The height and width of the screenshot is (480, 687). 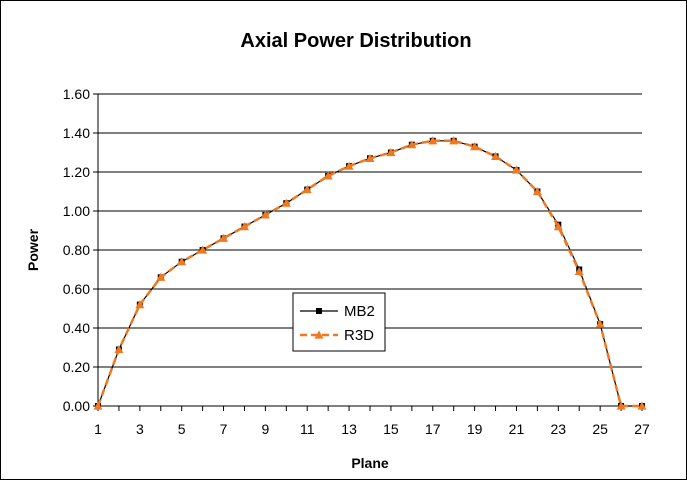 I want to click on x-tick-labels: 1 3 5 7 9 11 13 15 17 19 21 23 25 27, so click(x=372, y=429).